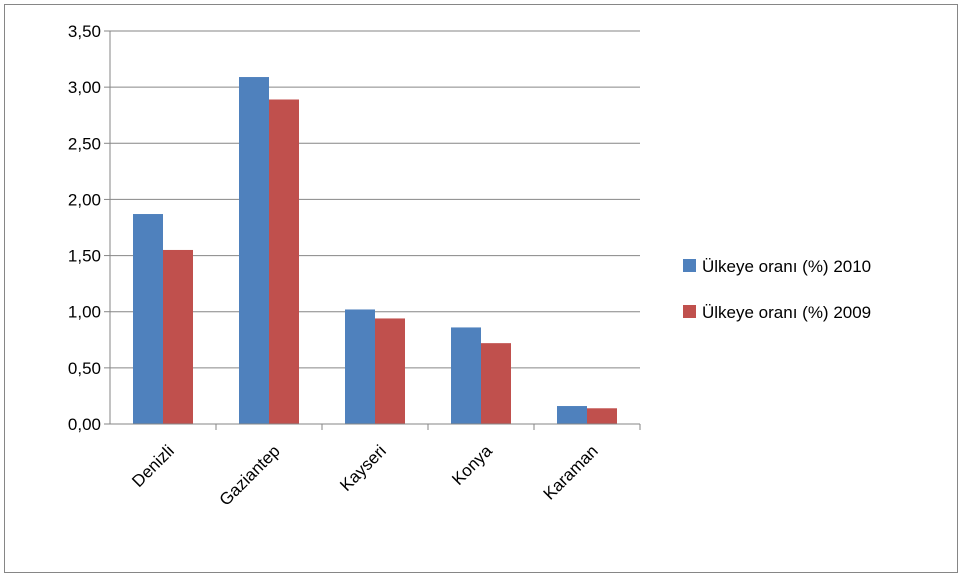 Image resolution: width=964 pixels, height=579 pixels. What do you see at coordinates (84, 424) in the screenshot?
I see `y-tick-label: 0,00` at bounding box center [84, 424].